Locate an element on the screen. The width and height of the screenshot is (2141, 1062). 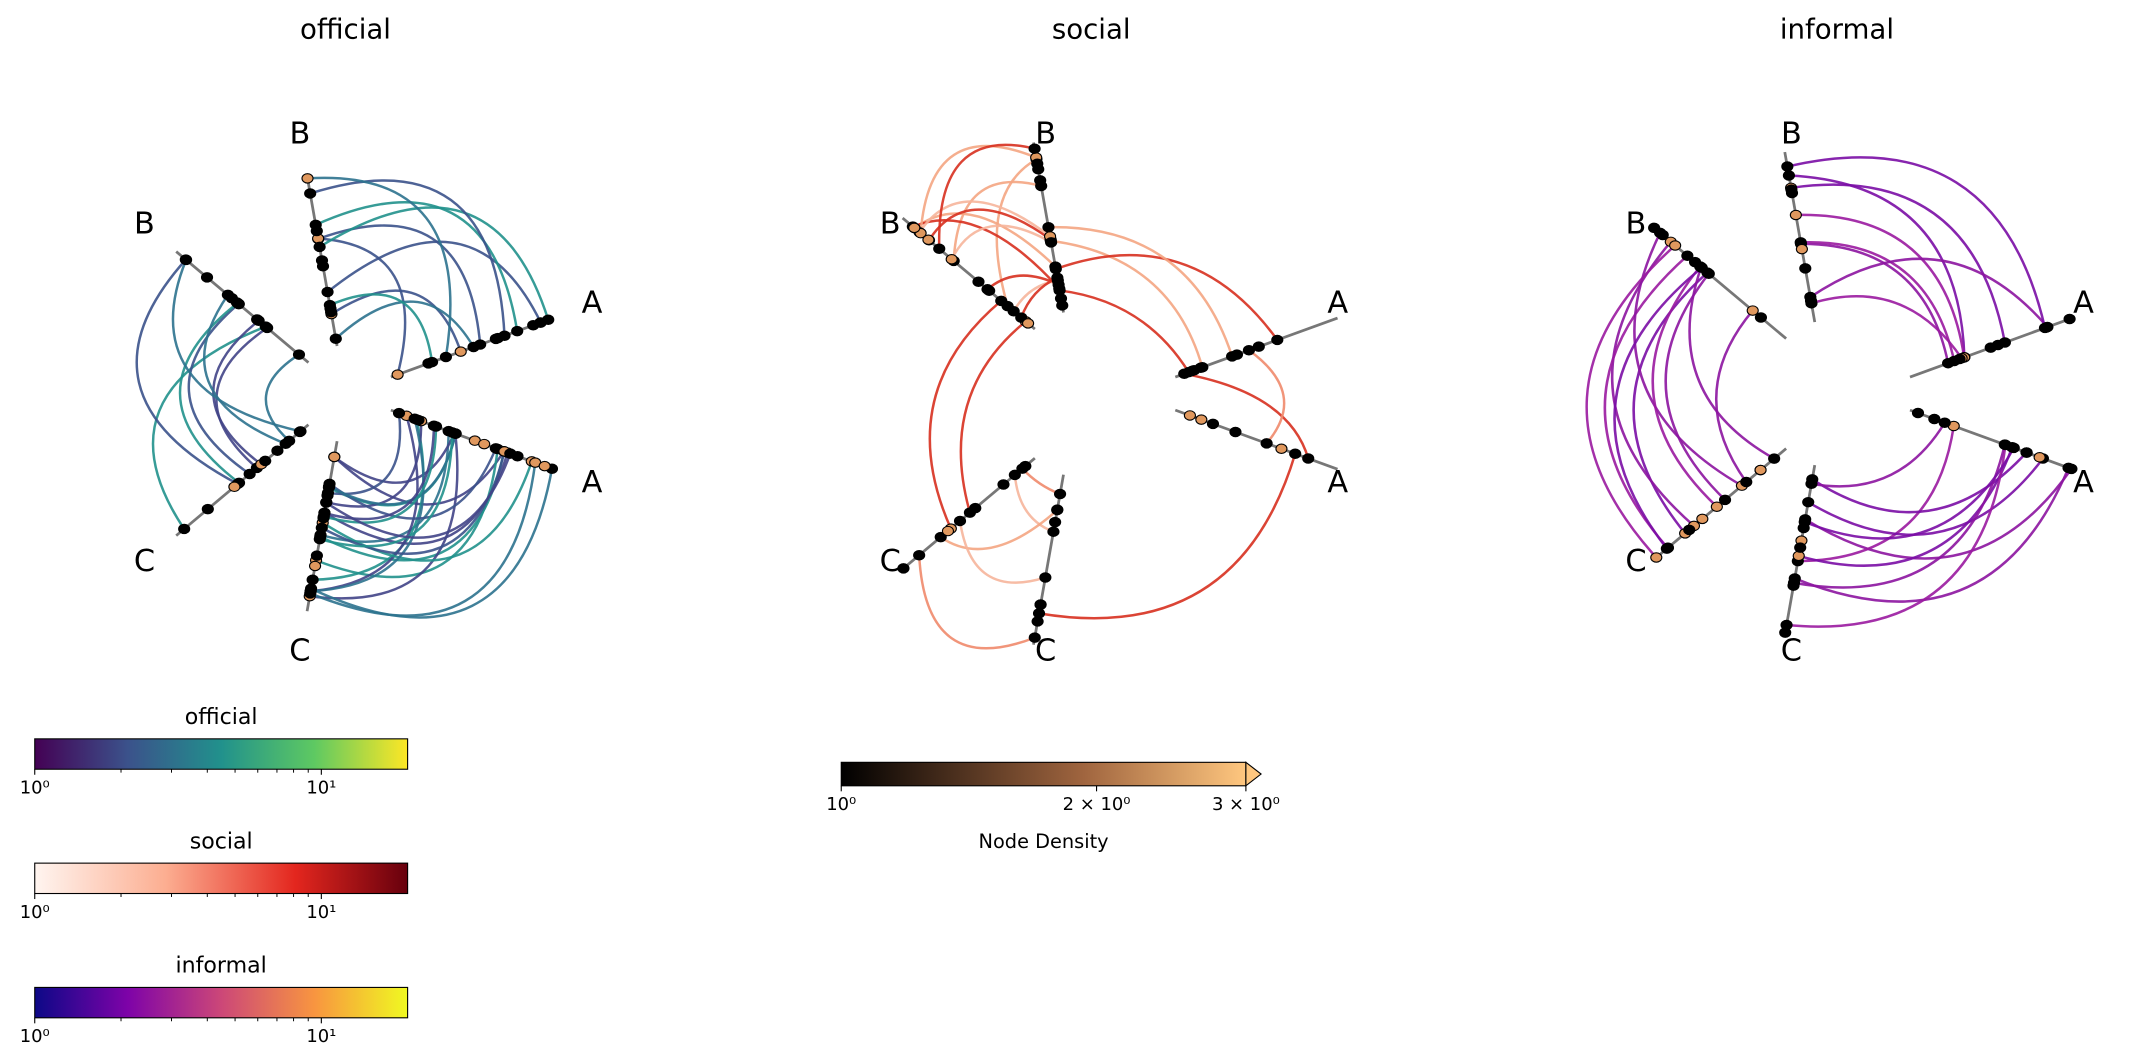
colorbar-label: Node Density is located at coordinates (1044, 841).